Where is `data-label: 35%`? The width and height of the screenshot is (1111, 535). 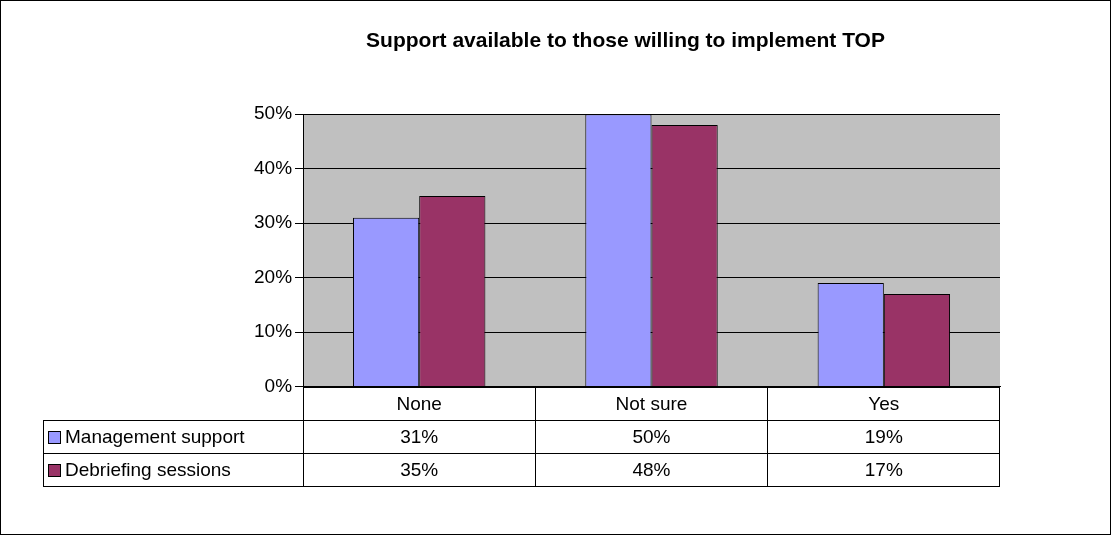
data-label: 35% is located at coordinates (419, 470).